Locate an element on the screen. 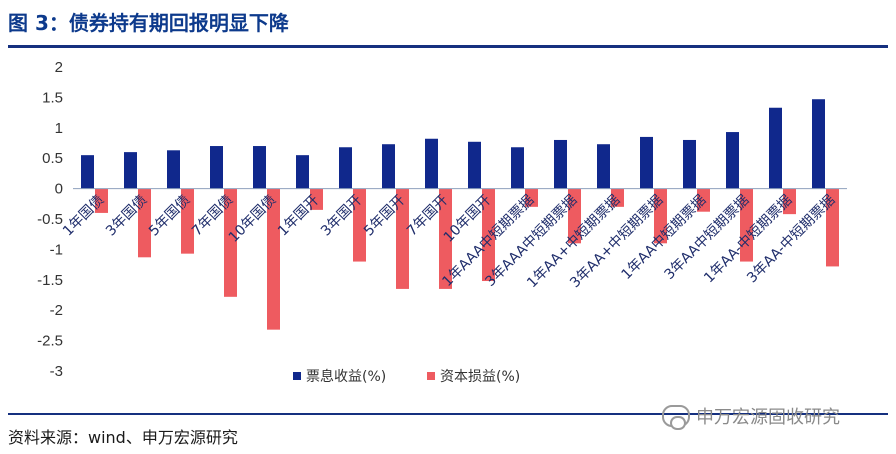 Image resolution: width=896 pixels, height=454 pixels. footer-rule is located at coordinates (448, 414).